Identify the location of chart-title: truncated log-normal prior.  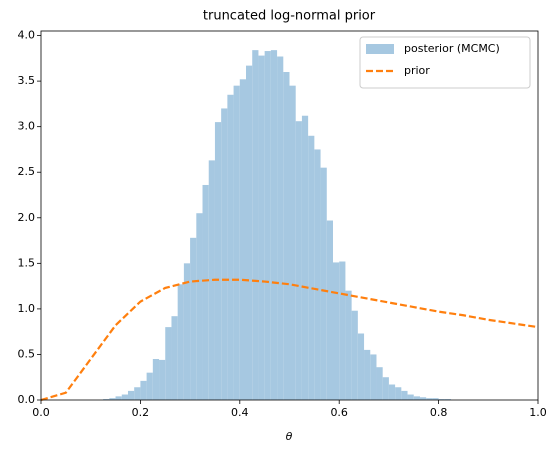
(289, 16).